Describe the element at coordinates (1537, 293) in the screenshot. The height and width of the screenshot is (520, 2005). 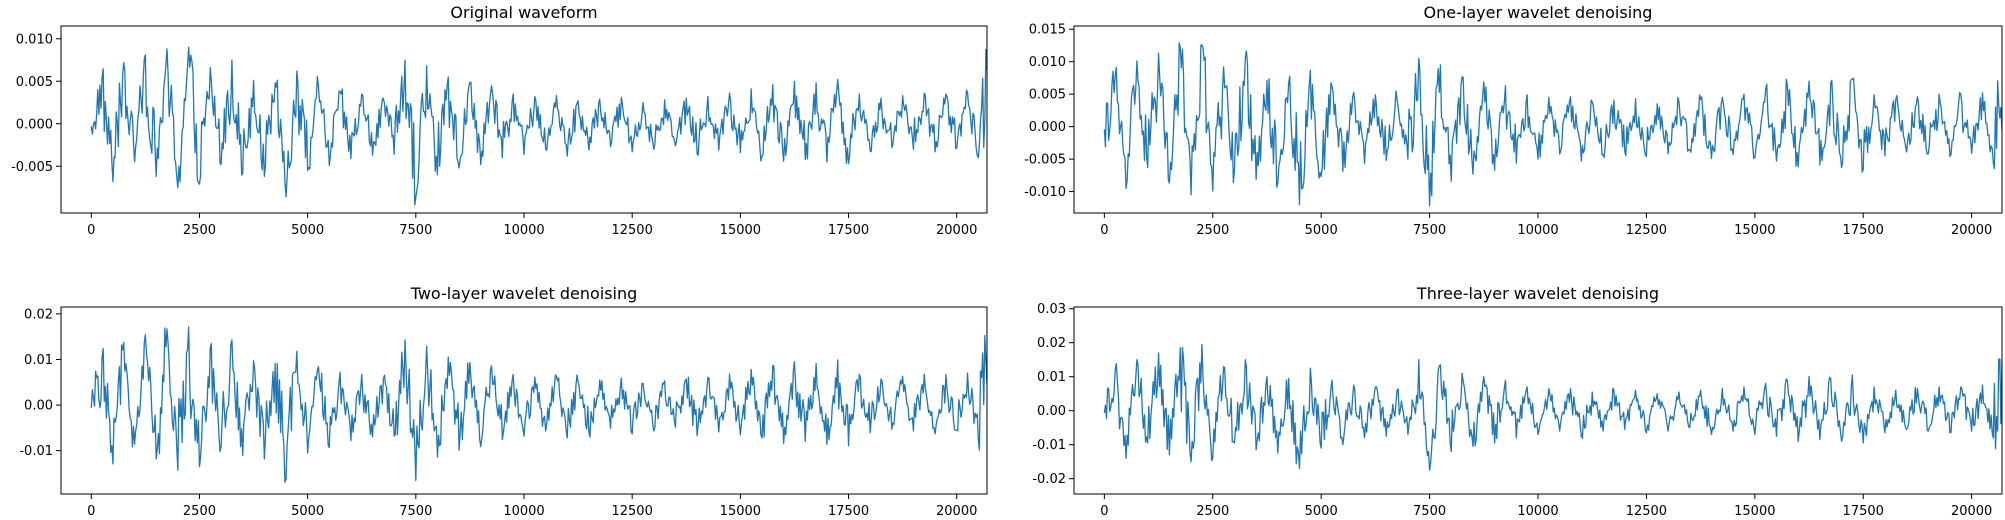
I see `subplot-title: Three-layer wavelet denoising` at that location.